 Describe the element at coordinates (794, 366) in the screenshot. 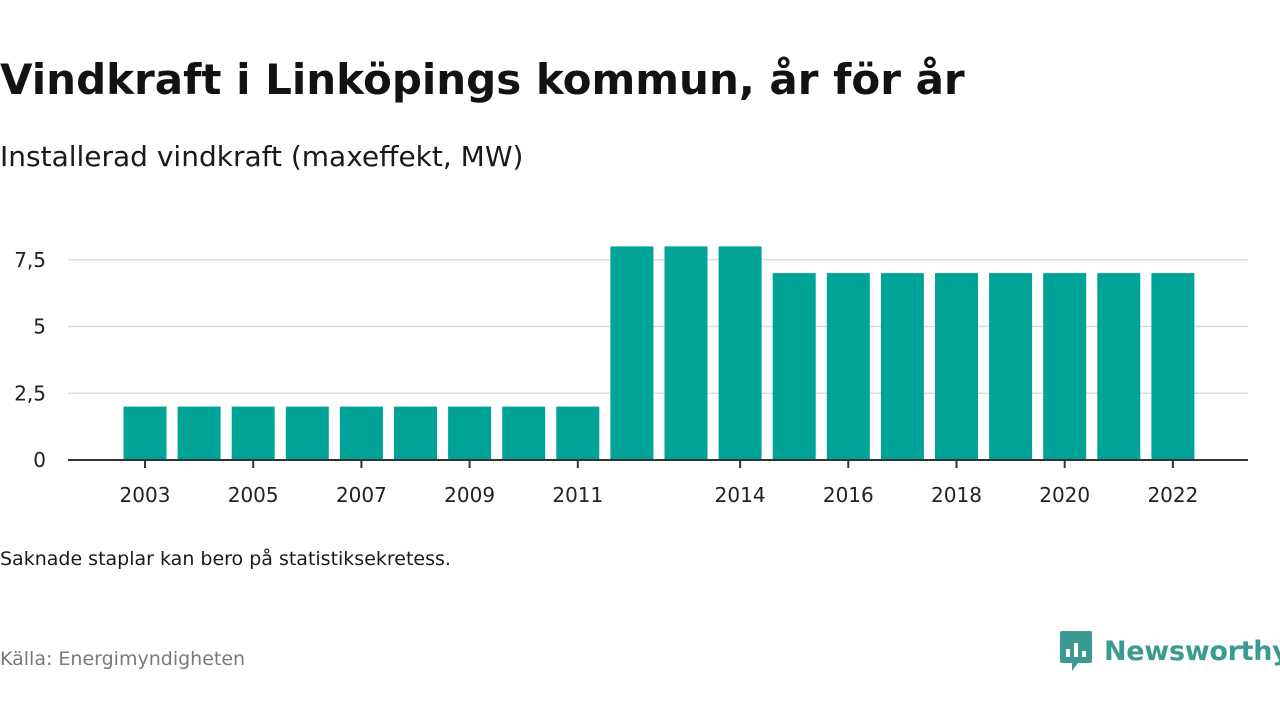

I see `bar-2015` at that location.